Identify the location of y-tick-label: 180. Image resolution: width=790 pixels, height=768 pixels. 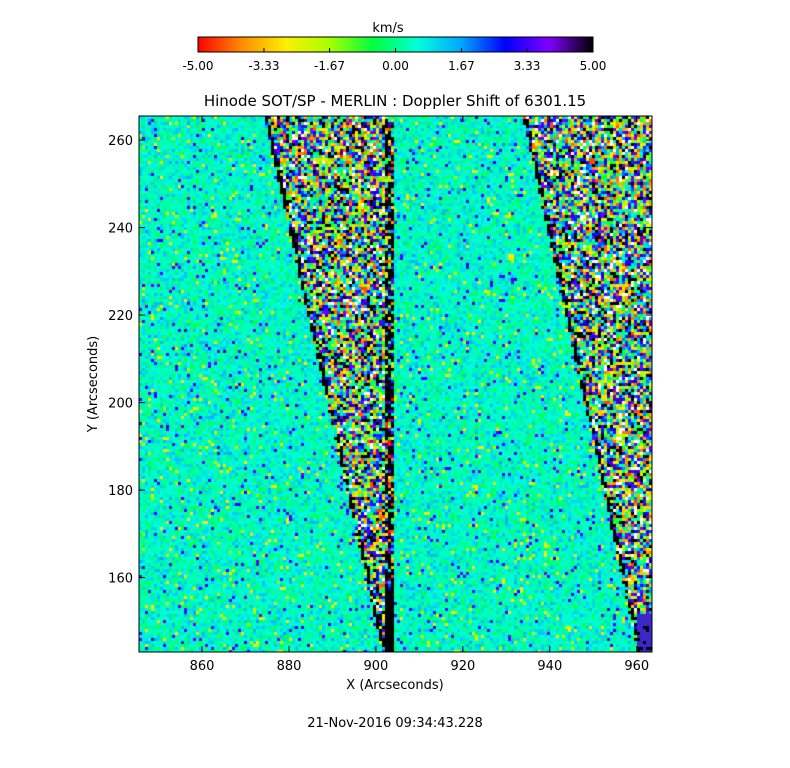
(120, 491).